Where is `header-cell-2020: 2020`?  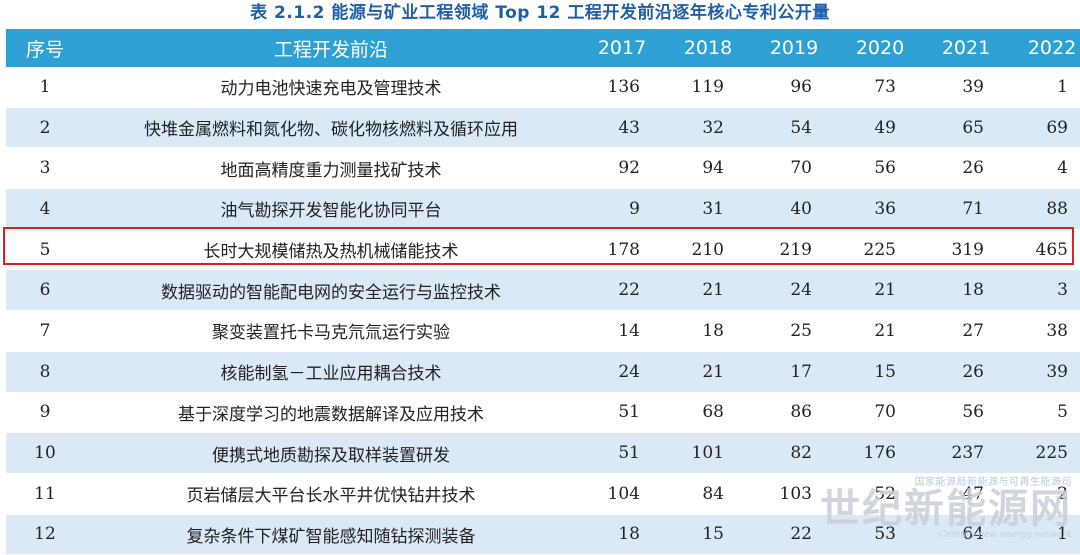 header-cell-2020: 2020 is located at coordinates (880, 48).